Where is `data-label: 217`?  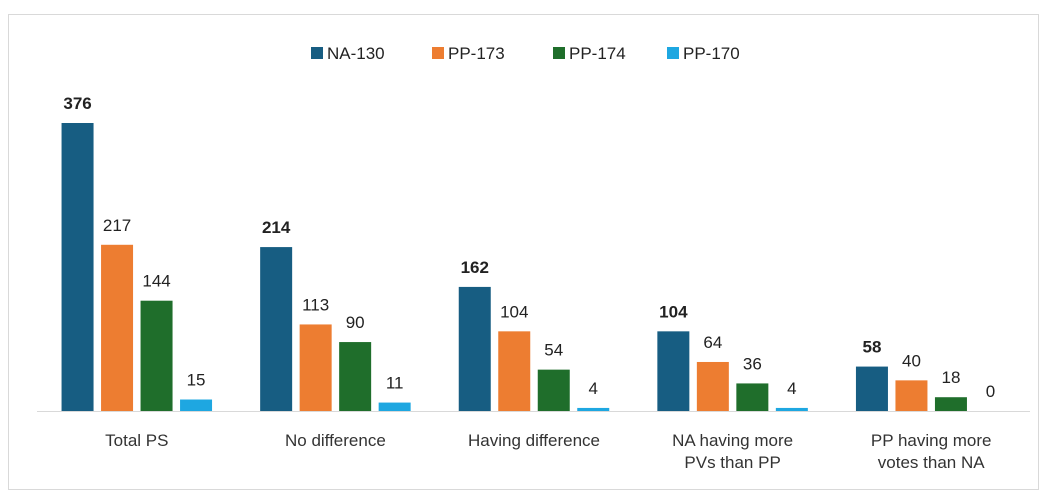 data-label: 217 is located at coordinates (117, 225).